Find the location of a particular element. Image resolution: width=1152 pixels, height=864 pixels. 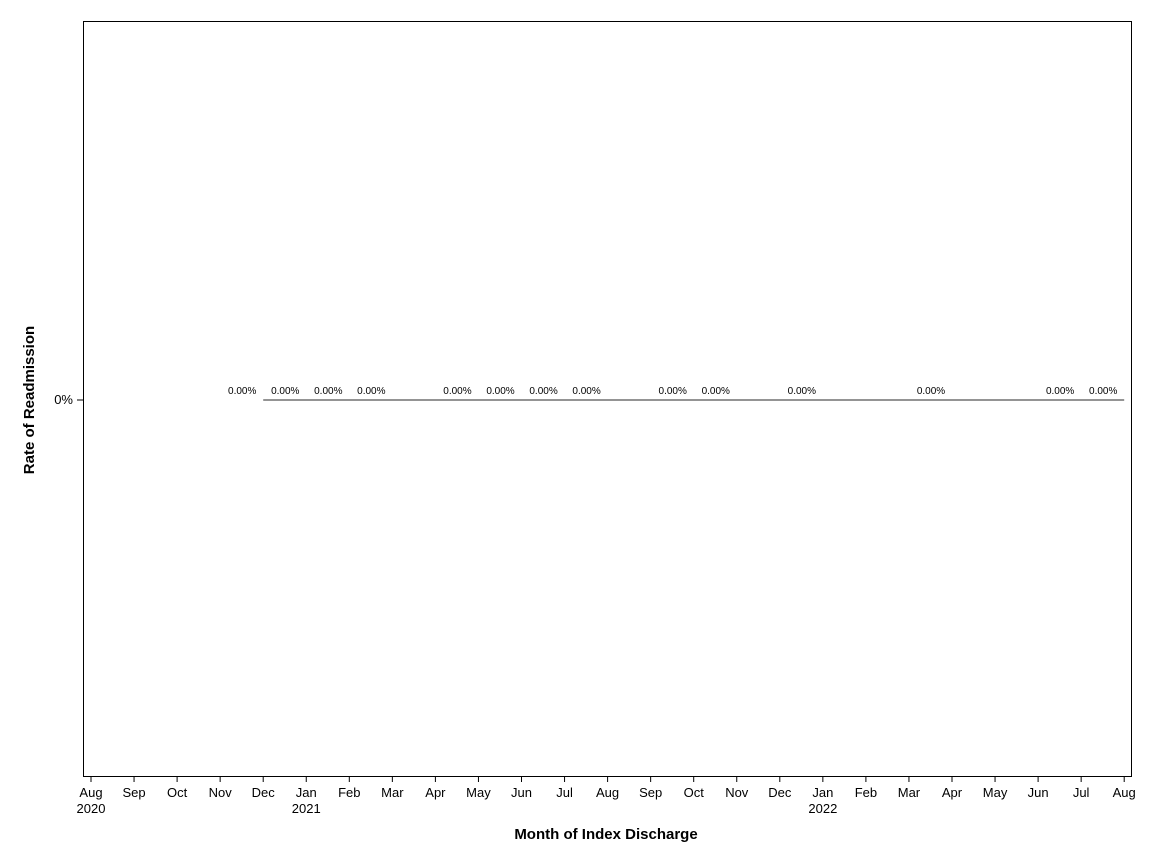

x-tick-year-label: 2022 is located at coordinates (822, 808).